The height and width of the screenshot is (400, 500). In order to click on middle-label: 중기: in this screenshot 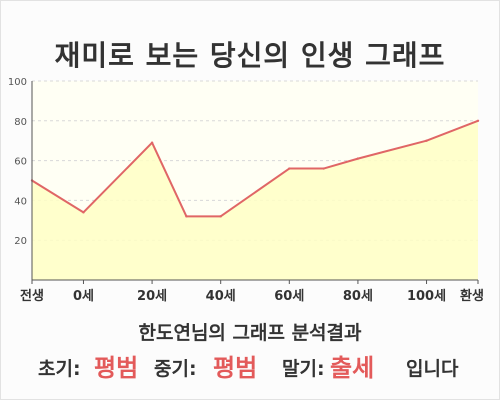, I will do `click(175, 369)`.